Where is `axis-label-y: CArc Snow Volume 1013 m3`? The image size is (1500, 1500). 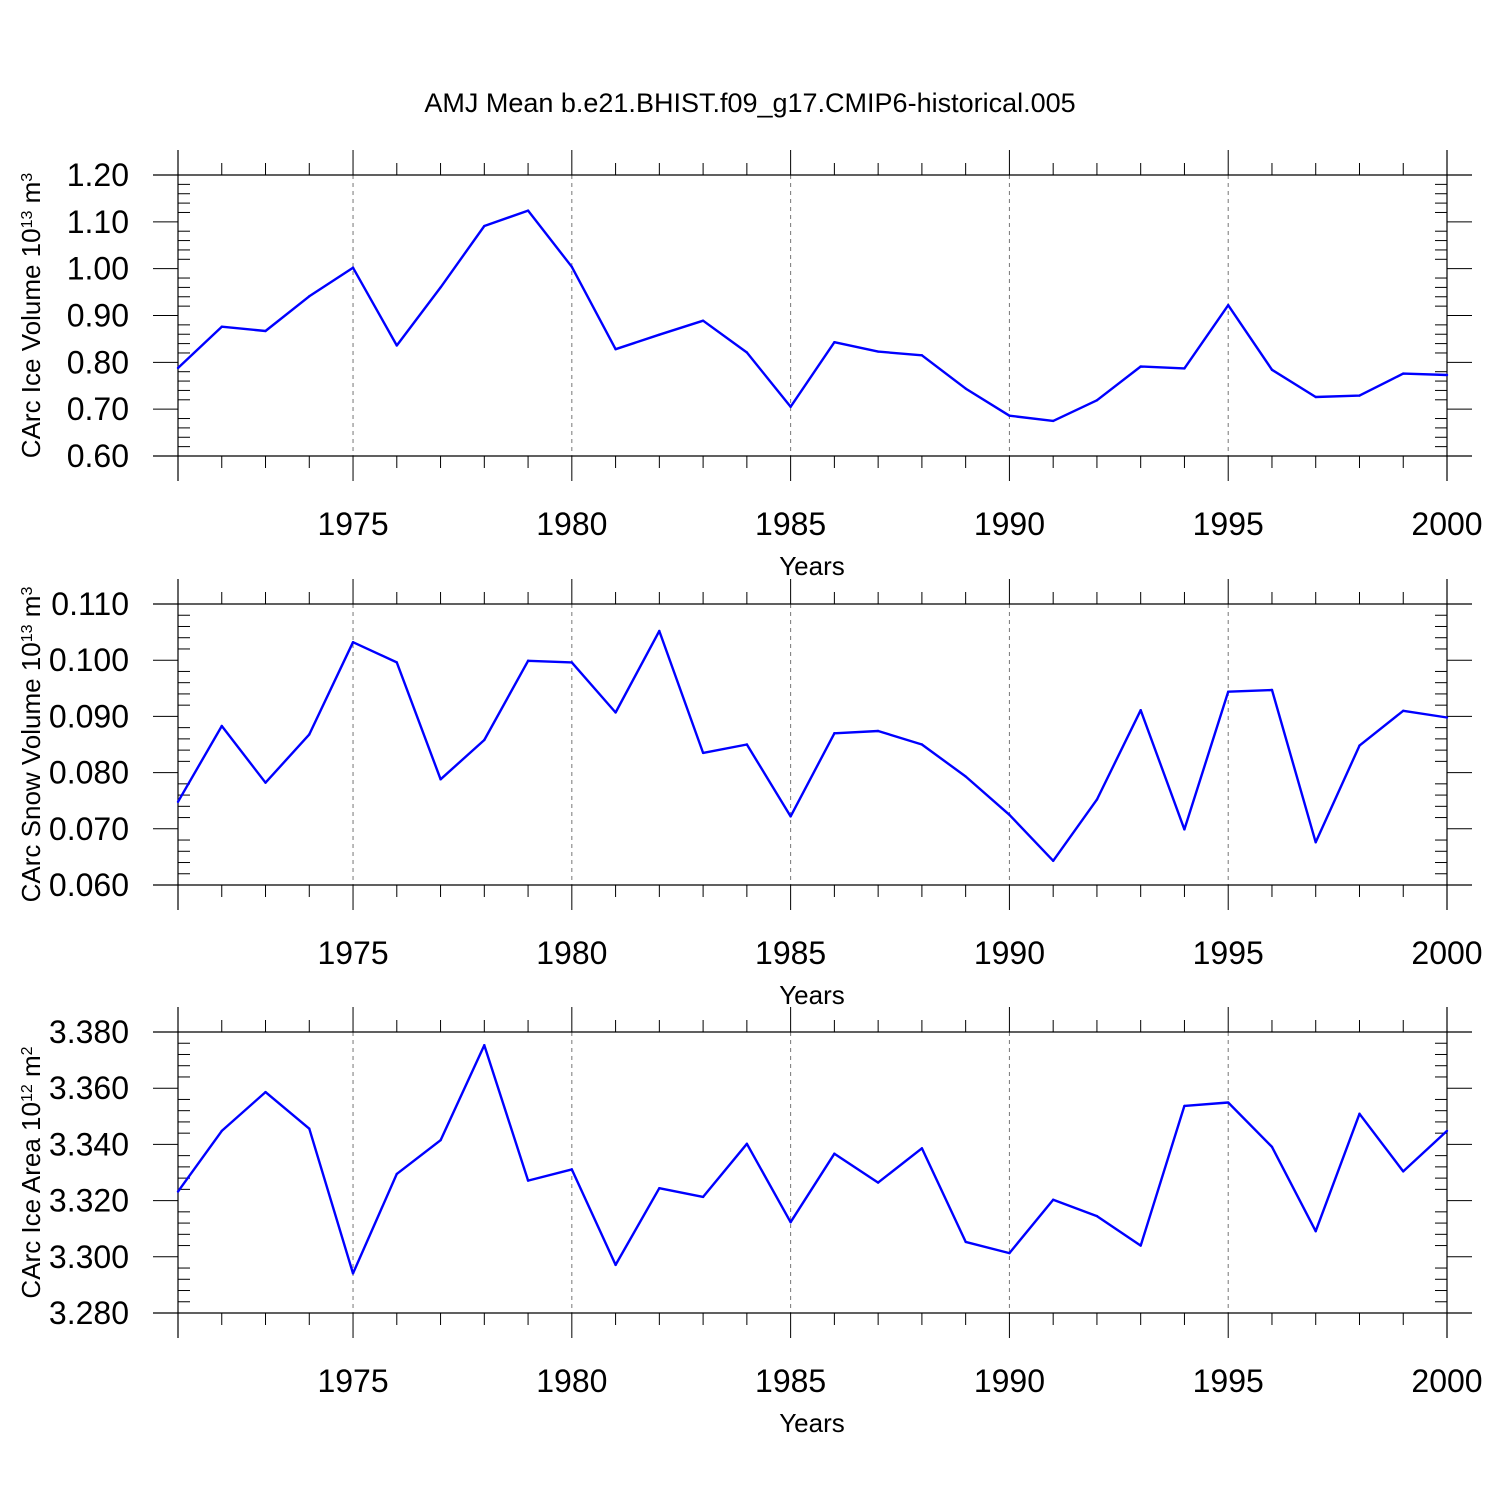 axis-label-y: CArc Snow Volume 1013 m3 is located at coordinates (31, 745).